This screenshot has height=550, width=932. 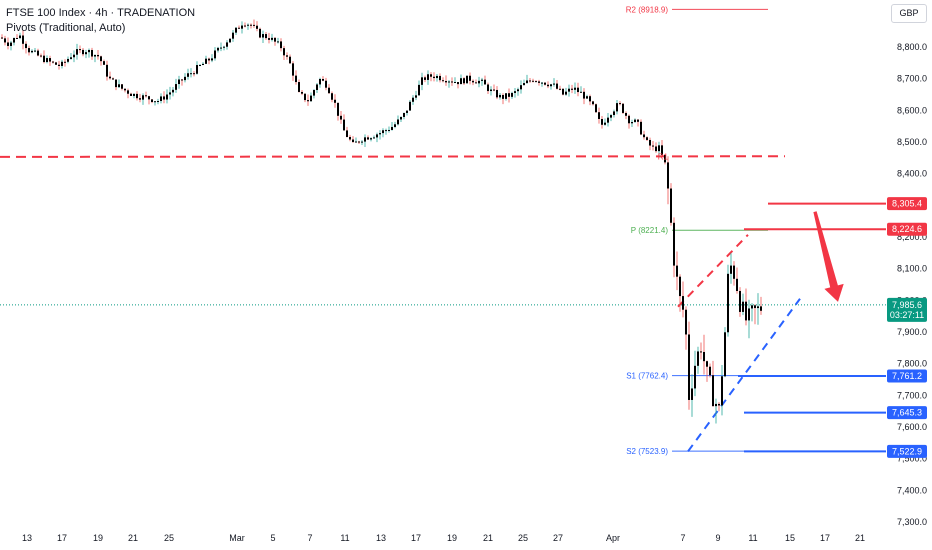 I want to click on x-tick-label: 7, so click(x=309, y=538).